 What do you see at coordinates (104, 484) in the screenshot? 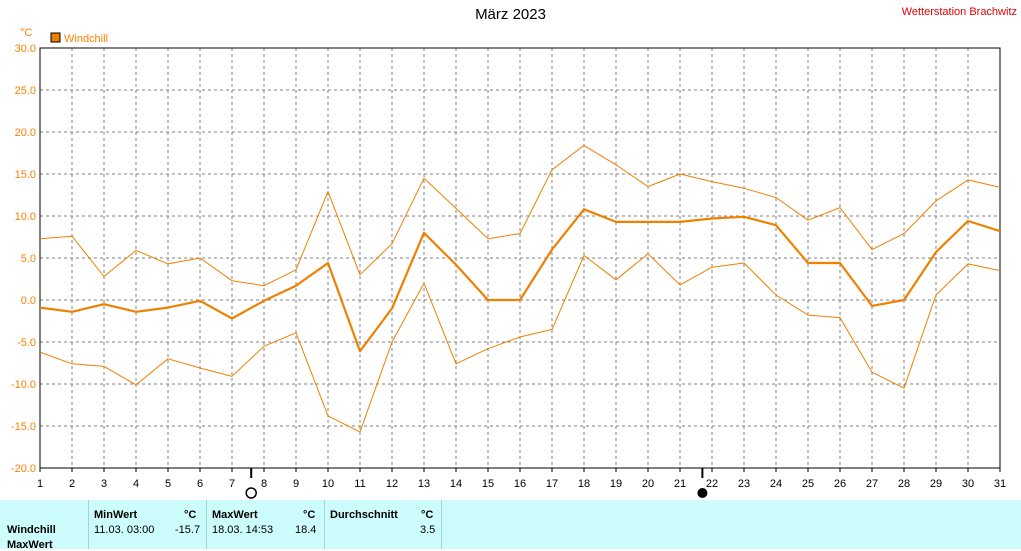
I see `x-tick-label: 3` at bounding box center [104, 484].